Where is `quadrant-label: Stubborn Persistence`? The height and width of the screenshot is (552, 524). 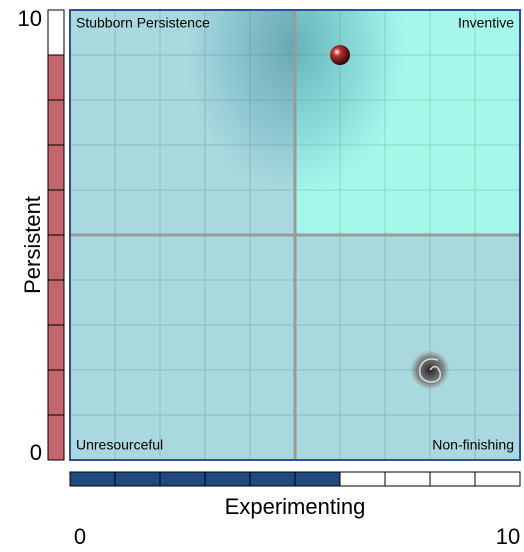 quadrant-label: Stubborn Persistence is located at coordinates (143, 23).